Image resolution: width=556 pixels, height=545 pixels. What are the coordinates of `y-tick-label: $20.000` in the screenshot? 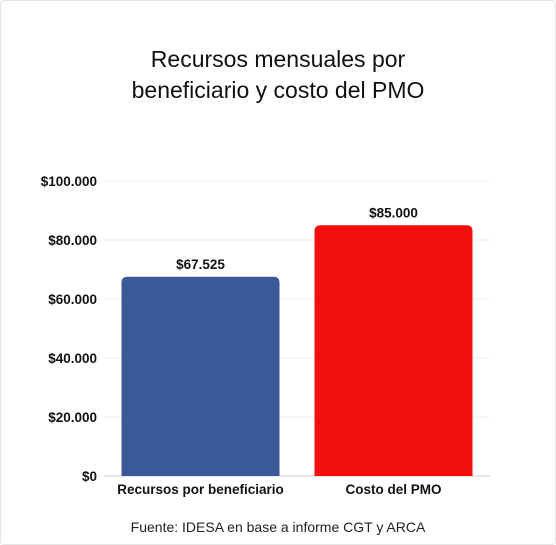 It's located at (72, 417).